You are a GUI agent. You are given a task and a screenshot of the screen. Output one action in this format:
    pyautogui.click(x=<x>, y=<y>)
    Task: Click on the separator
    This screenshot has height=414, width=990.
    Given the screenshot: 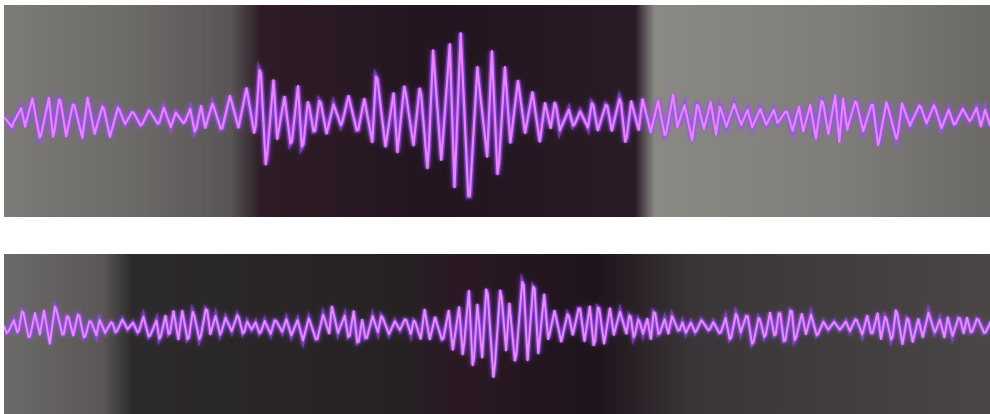 What is the action you would take?
    pyautogui.click(x=495, y=235)
    